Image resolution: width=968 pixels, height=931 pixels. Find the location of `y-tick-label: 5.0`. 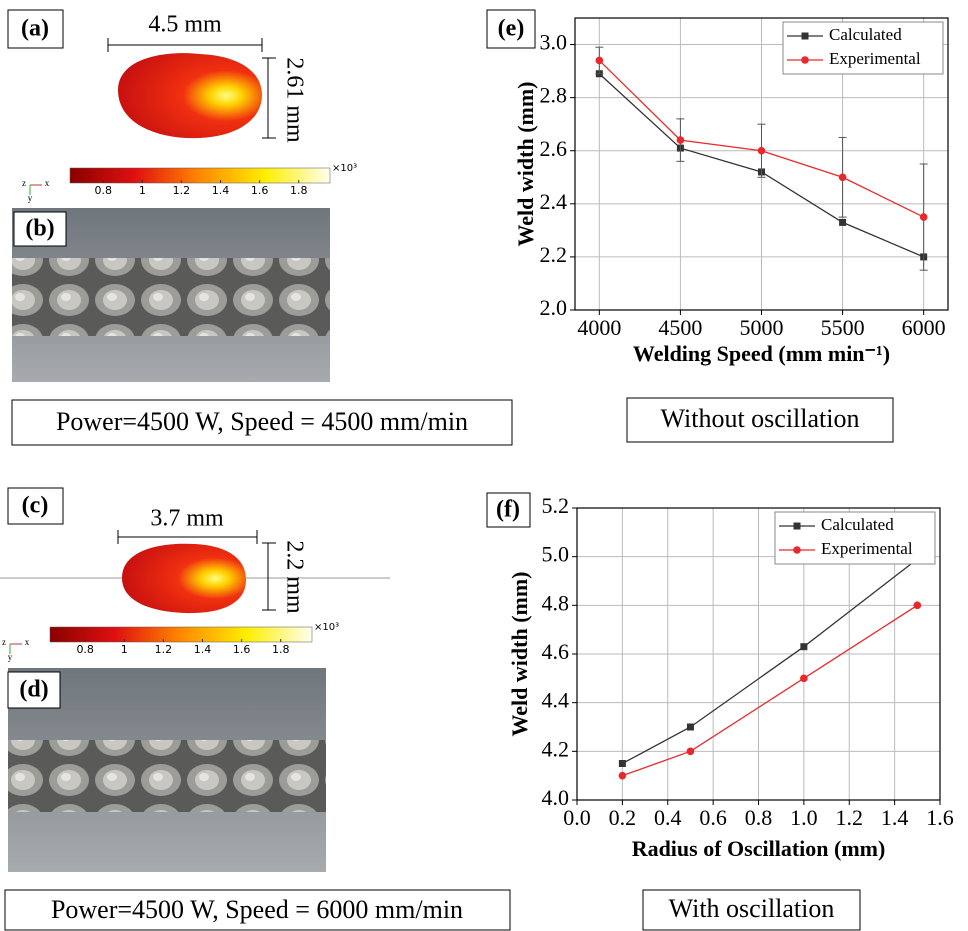

y-tick-label: 5.0 is located at coordinates (556, 554).